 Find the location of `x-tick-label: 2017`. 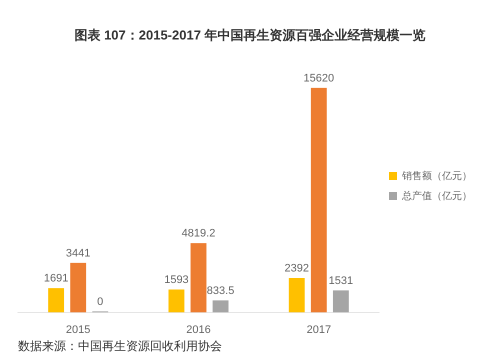

x-tick-label: 2017 is located at coordinates (319, 330).